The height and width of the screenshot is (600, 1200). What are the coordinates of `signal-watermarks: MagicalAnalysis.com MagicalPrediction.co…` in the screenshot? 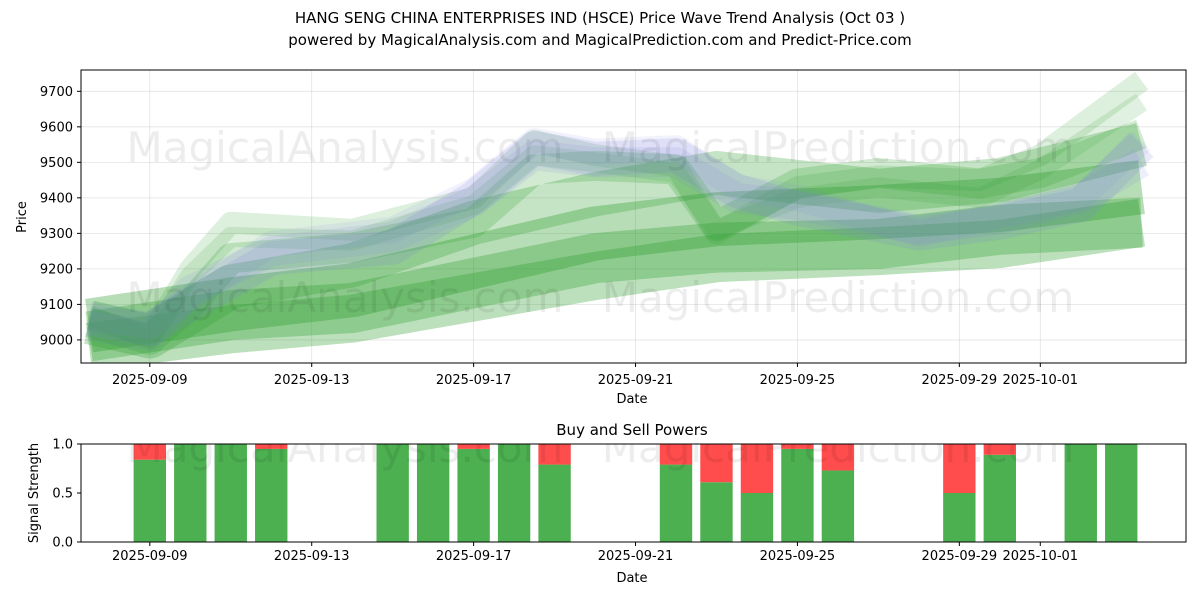 It's located at (601, 447).